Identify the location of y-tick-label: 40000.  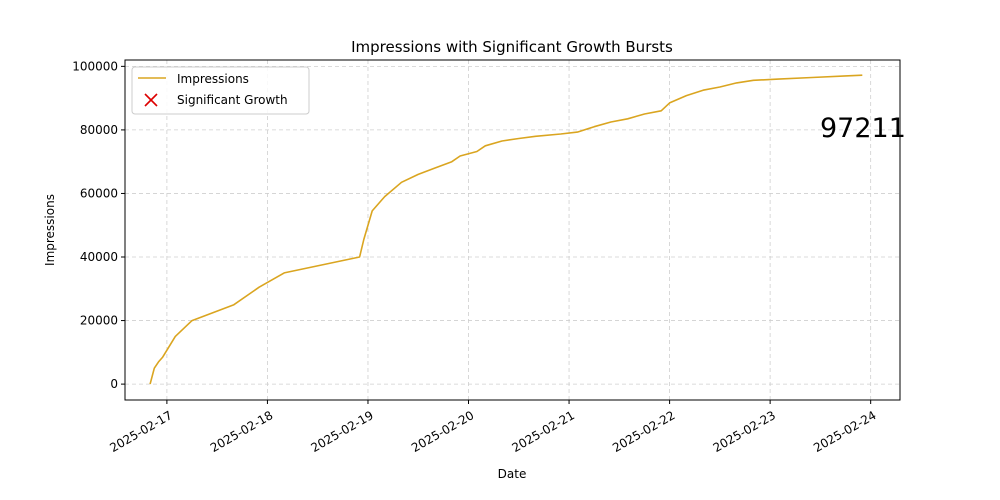
(99, 257).